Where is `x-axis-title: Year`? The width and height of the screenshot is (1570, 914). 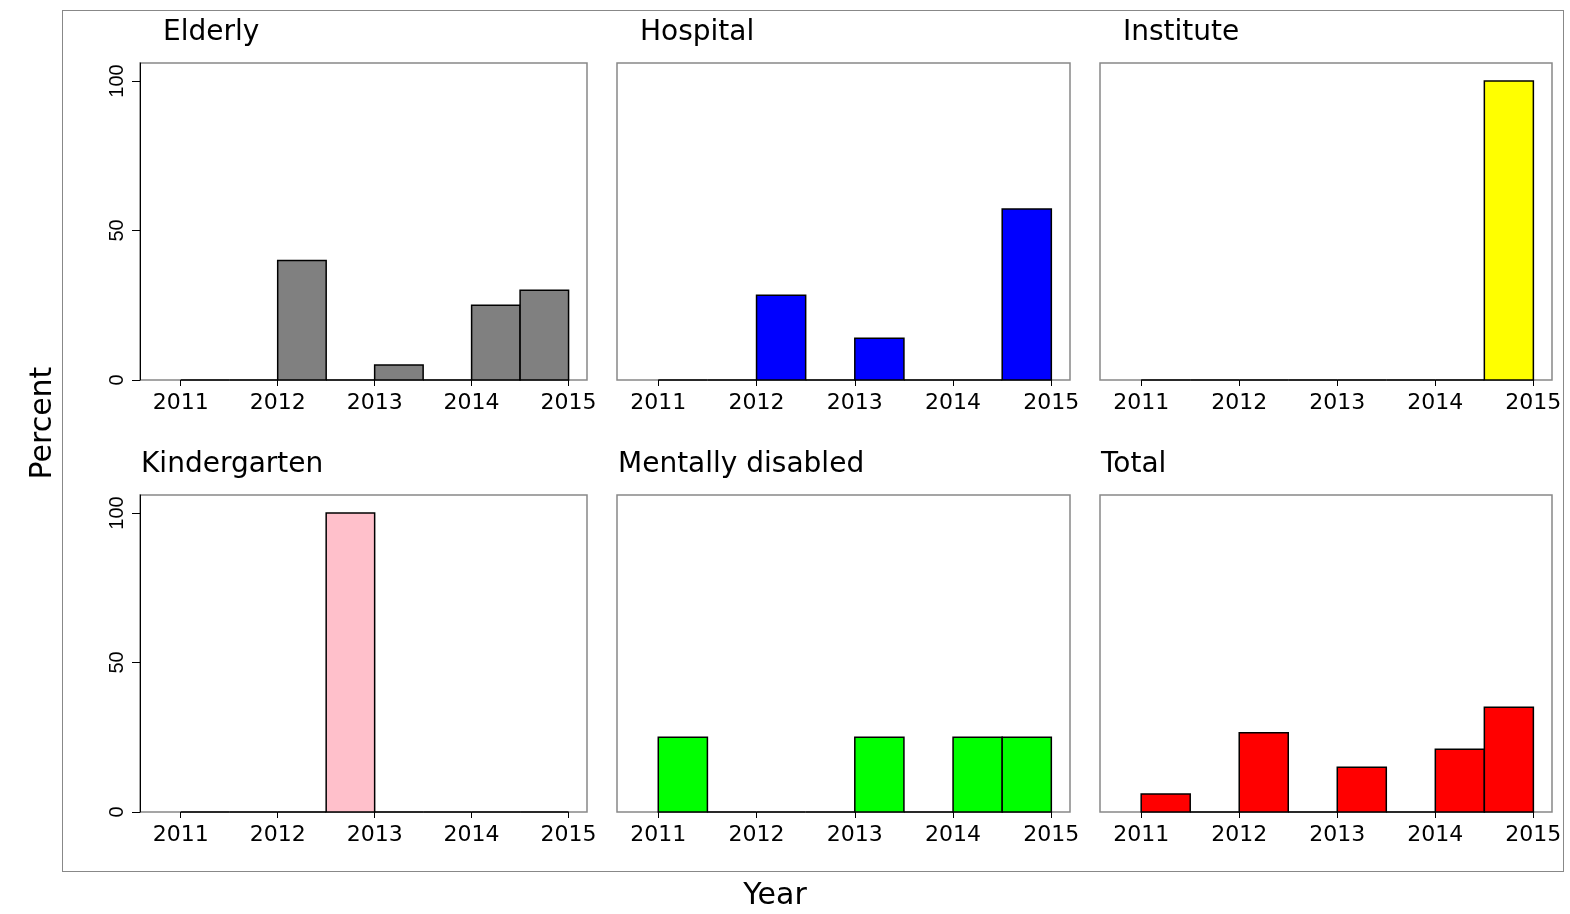 x-axis-title: Year is located at coordinates (775, 893).